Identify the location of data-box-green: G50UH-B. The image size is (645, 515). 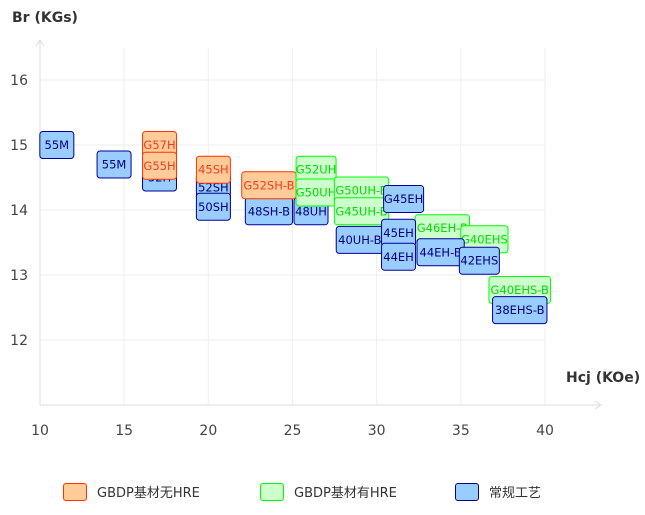
(361, 190).